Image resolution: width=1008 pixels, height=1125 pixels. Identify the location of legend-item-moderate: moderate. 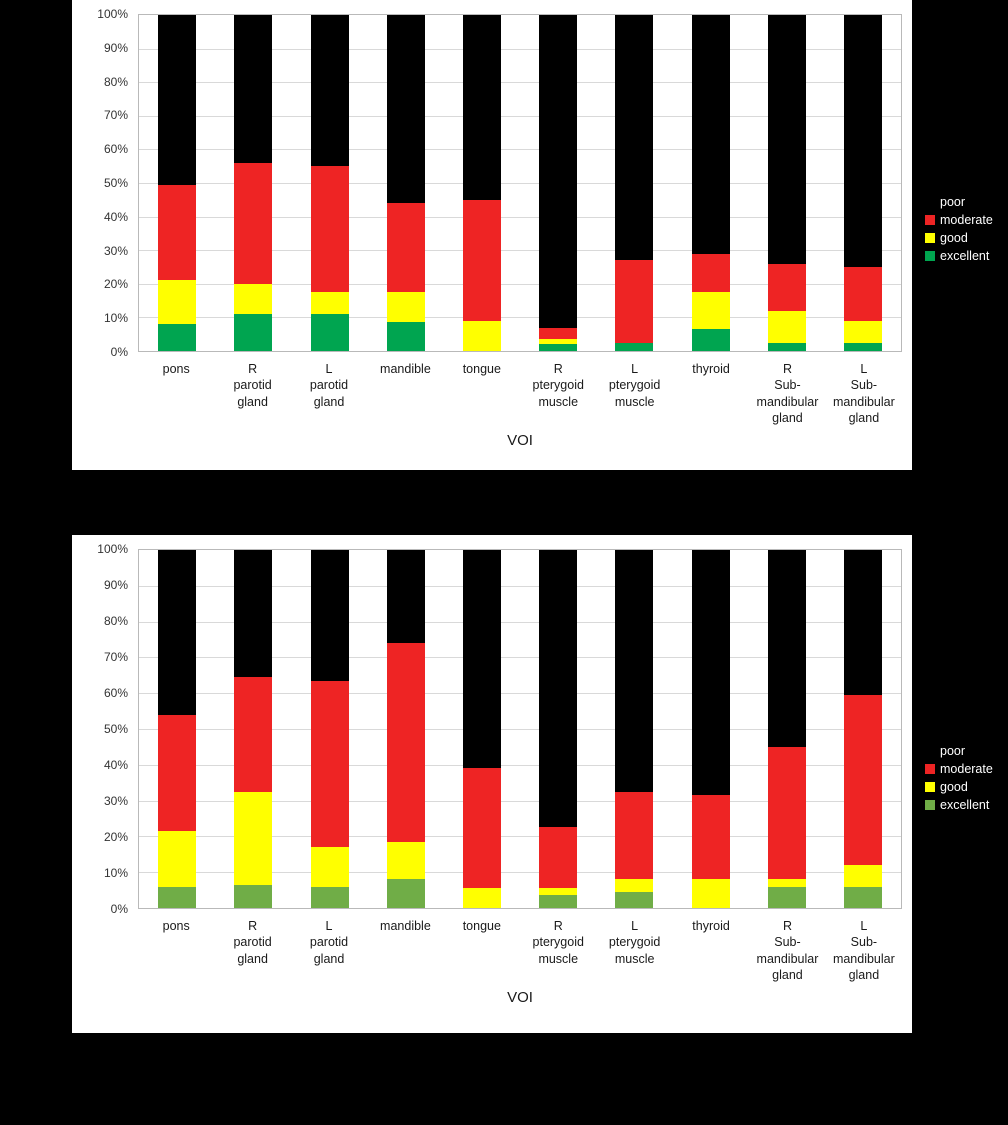
(966, 220).